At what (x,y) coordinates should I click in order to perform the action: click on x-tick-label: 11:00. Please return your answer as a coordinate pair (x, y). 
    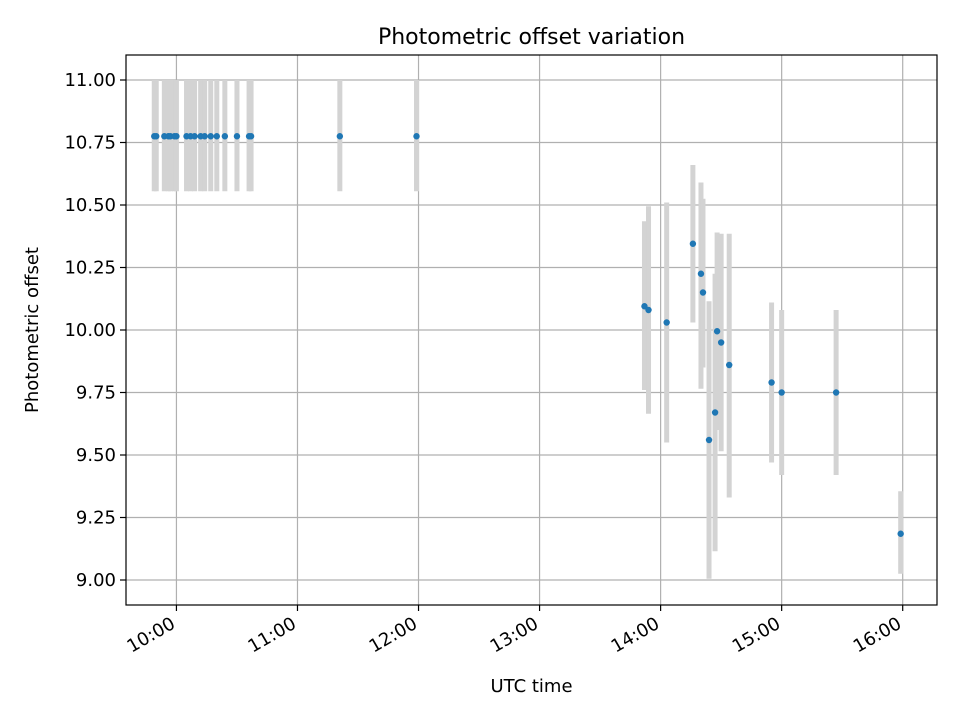
    Looking at the image, I should click on (272, 635).